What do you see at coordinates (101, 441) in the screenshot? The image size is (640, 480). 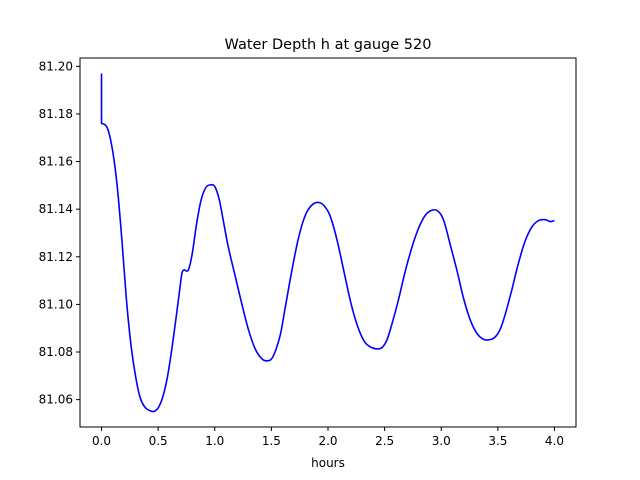 I see `x-tick-label: 0.0` at bounding box center [101, 441].